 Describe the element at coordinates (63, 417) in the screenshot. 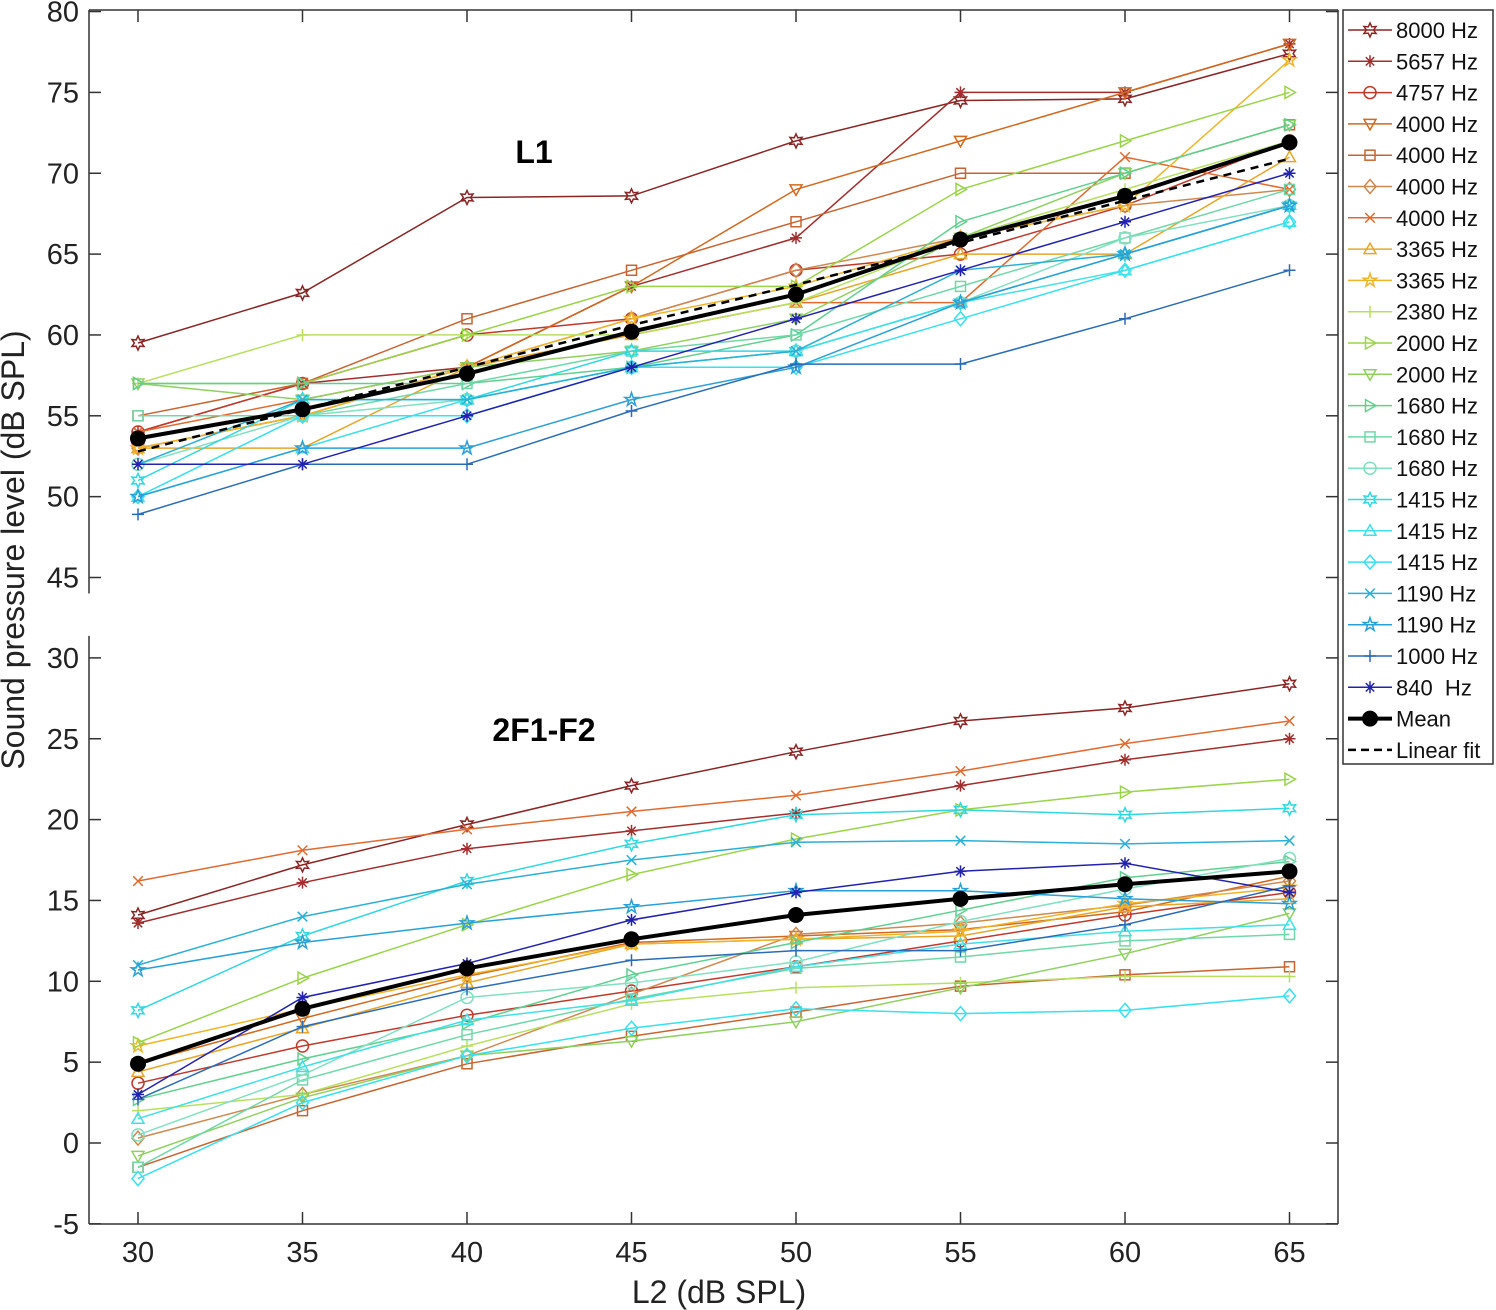

I see `y-tick-label: 55` at that location.